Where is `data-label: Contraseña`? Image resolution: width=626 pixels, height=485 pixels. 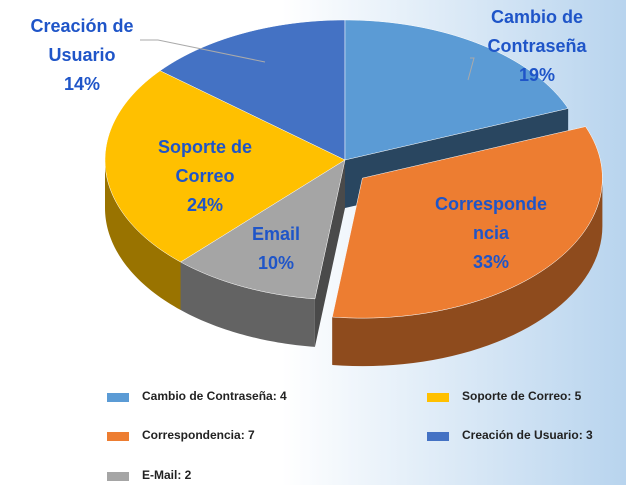 data-label: Contraseña is located at coordinates (537, 46).